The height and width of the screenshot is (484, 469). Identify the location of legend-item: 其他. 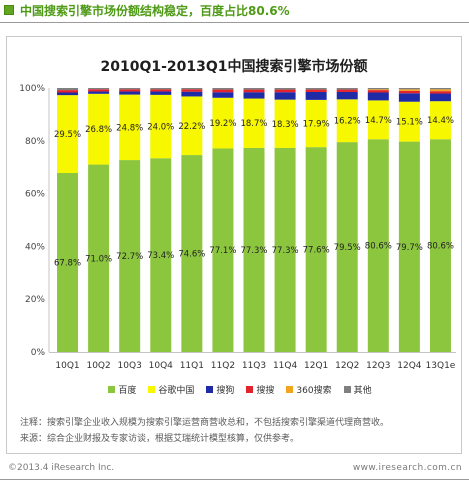
(357, 389).